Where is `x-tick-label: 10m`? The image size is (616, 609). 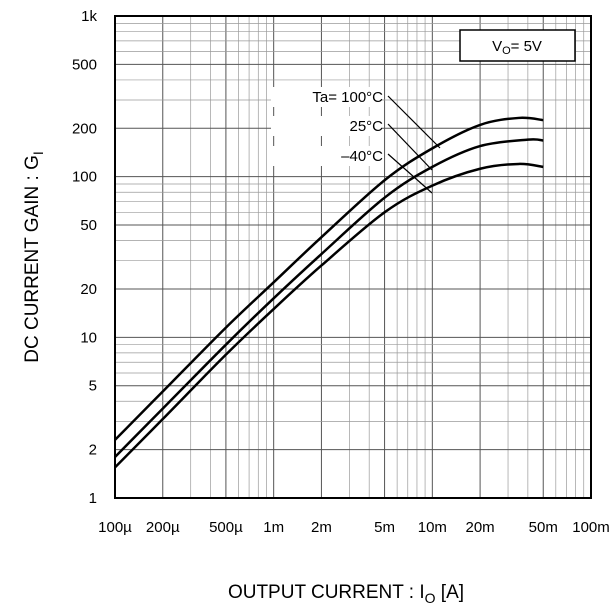 x-tick-label: 10m is located at coordinates (432, 527).